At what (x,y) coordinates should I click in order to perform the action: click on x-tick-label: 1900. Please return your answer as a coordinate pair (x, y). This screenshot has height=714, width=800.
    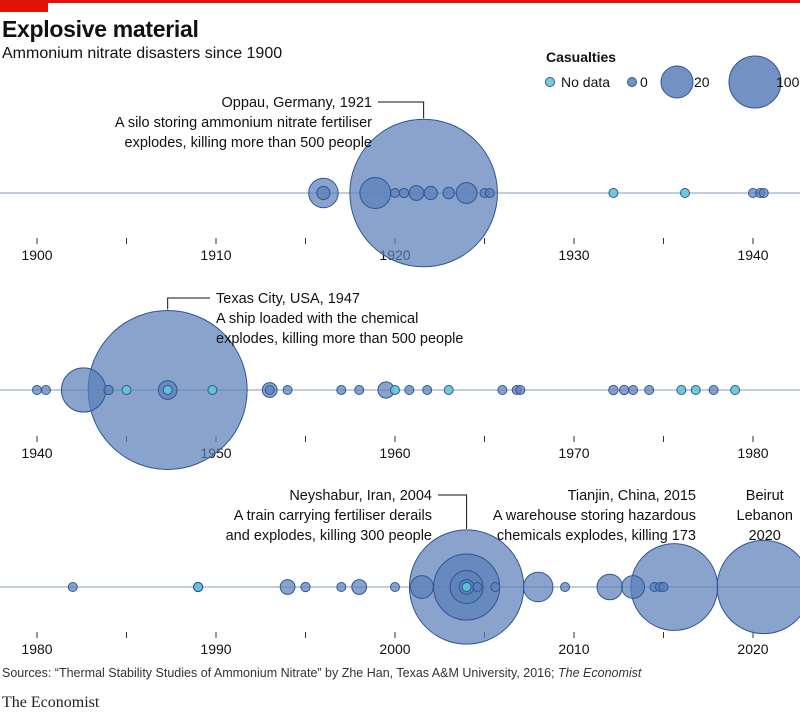
    Looking at the image, I should click on (36, 255).